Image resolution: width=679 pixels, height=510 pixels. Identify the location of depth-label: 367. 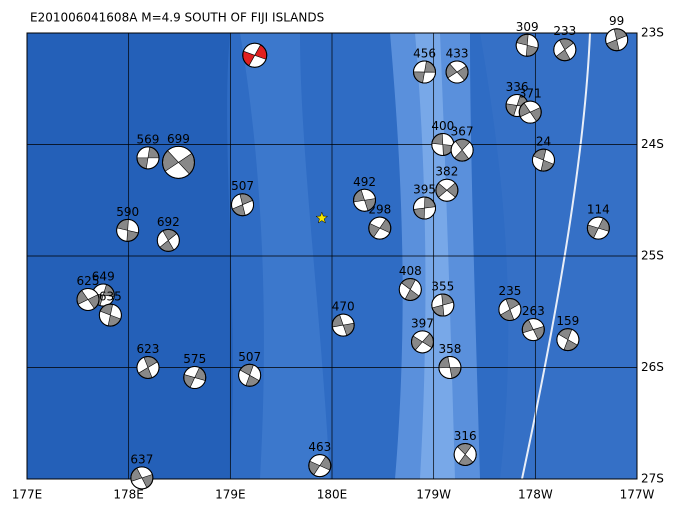
(462, 132).